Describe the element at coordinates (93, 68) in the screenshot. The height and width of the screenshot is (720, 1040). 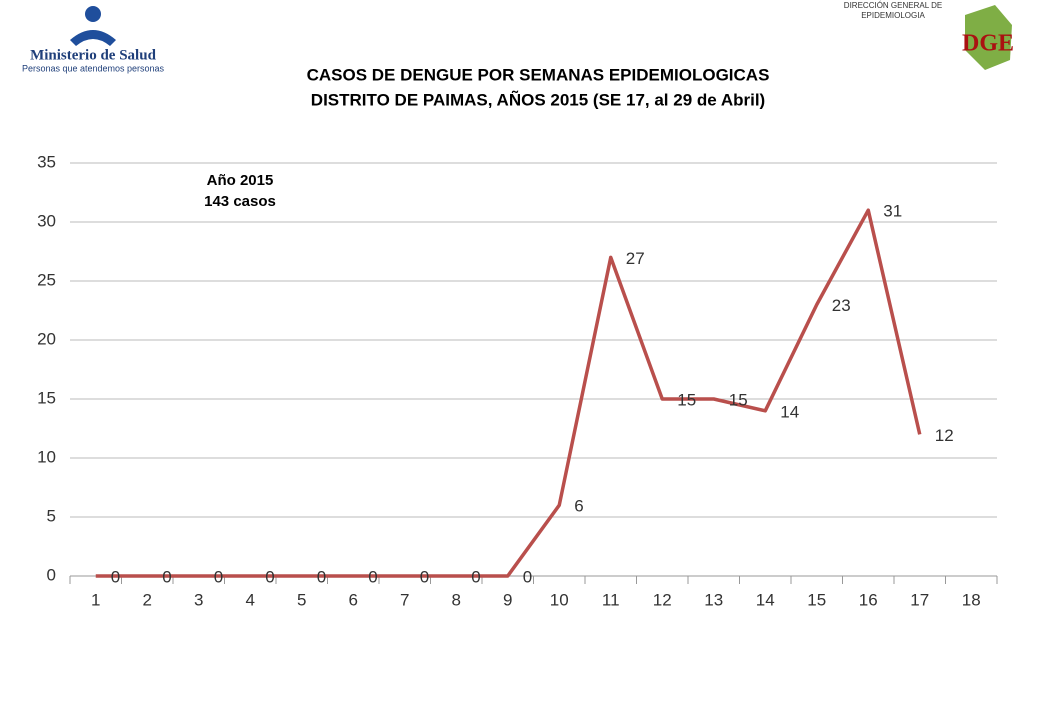
I see `ministry-tagline: Personas que atendemos personas` at that location.